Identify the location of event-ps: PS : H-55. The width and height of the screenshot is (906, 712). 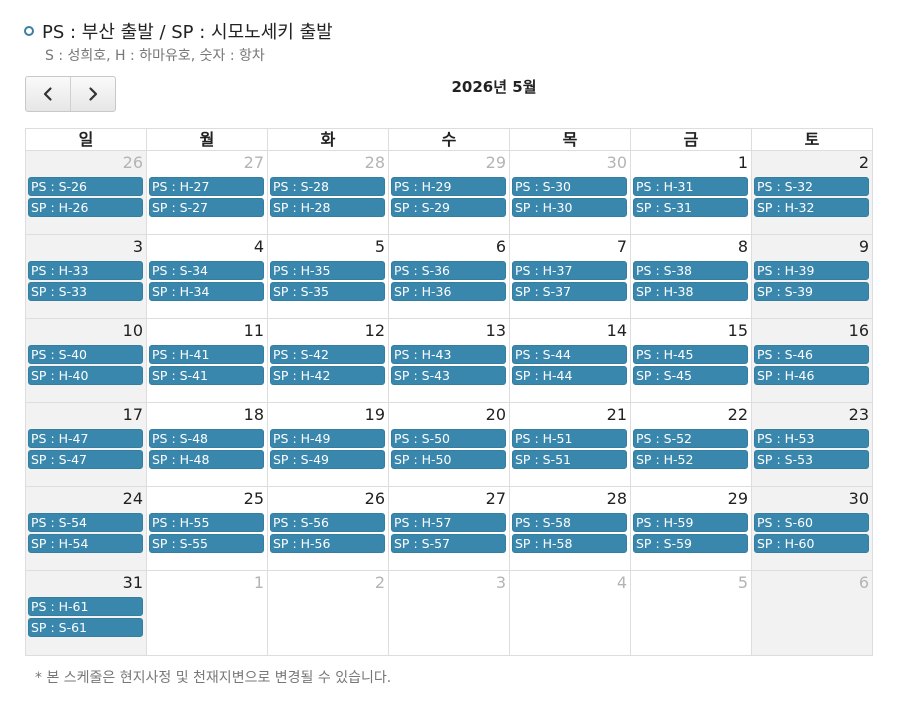
(206, 522).